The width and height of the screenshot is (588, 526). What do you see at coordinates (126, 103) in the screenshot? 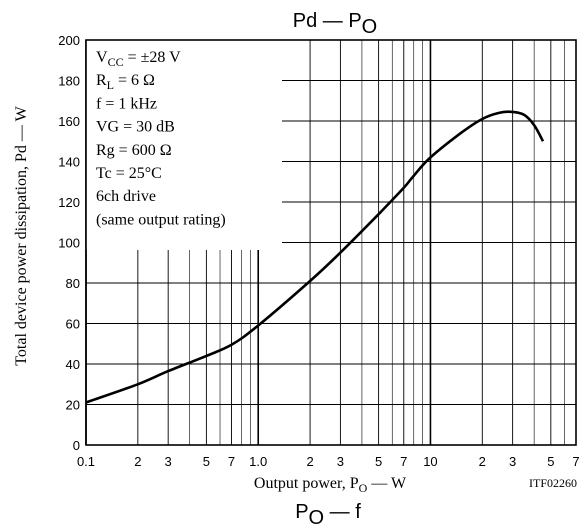
I see `condition-line: f = 1 kHz` at bounding box center [126, 103].